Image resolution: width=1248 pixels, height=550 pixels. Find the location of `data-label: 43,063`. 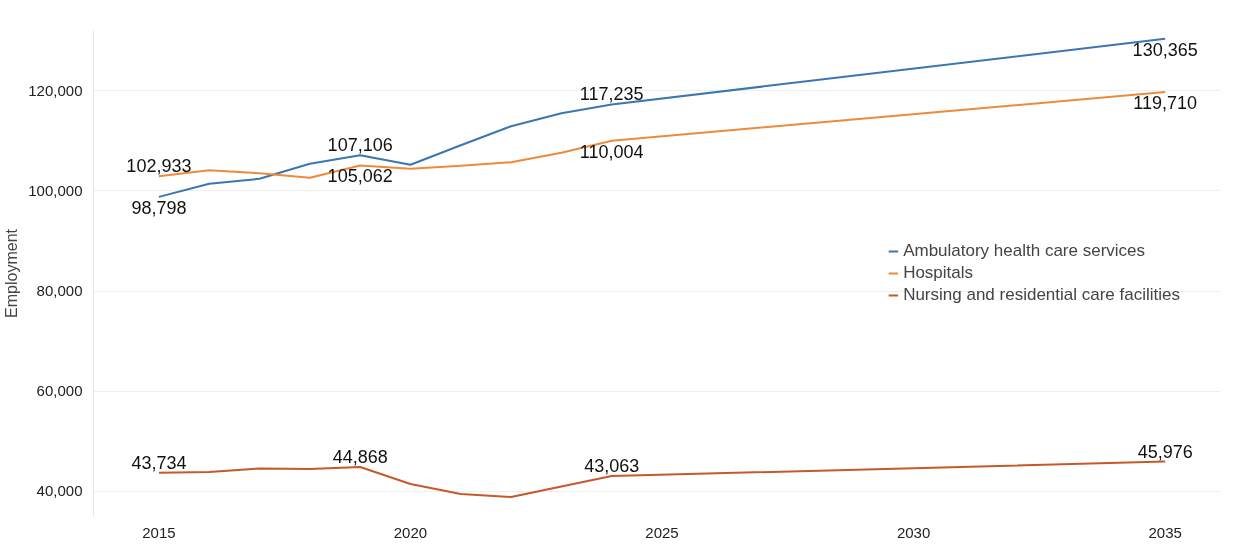

data-label: 43,063 is located at coordinates (612, 466).